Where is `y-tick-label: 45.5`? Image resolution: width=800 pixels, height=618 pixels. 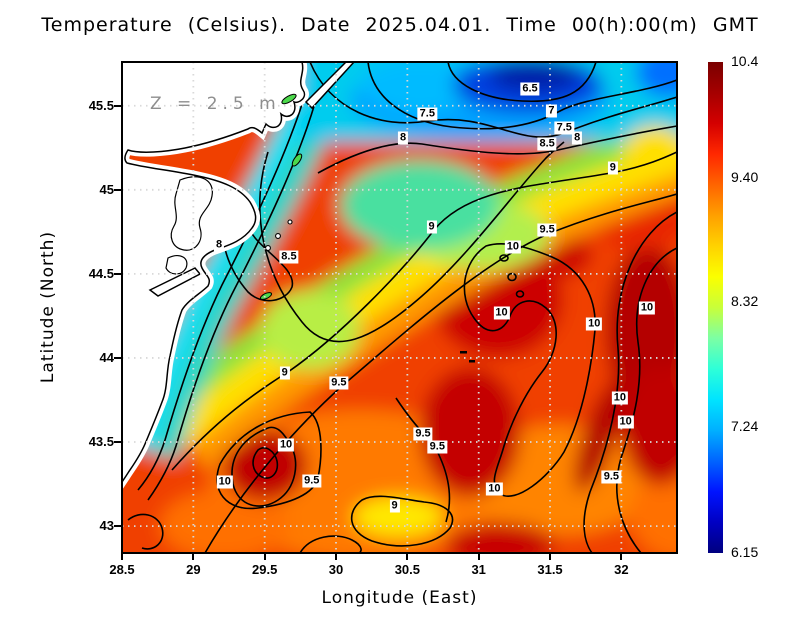 y-tick-label: 45.5 is located at coordinates (101, 105).